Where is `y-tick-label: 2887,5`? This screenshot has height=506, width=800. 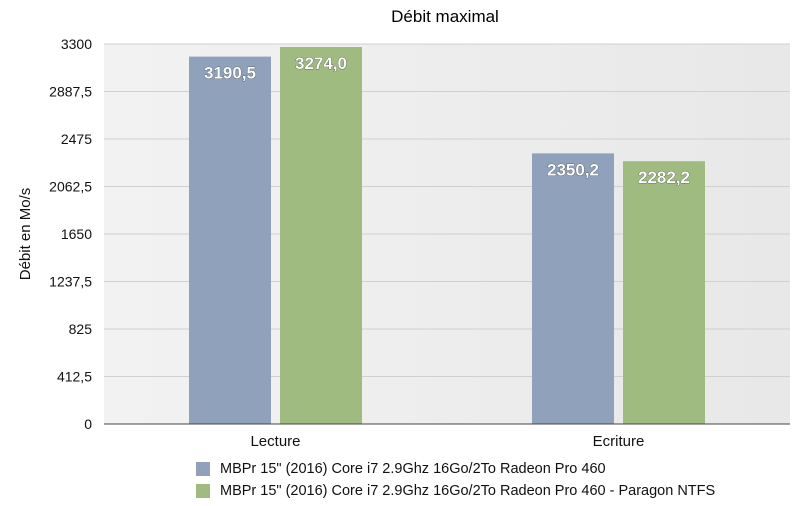
y-tick-label: 2887,5 is located at coordinates (70, 92).